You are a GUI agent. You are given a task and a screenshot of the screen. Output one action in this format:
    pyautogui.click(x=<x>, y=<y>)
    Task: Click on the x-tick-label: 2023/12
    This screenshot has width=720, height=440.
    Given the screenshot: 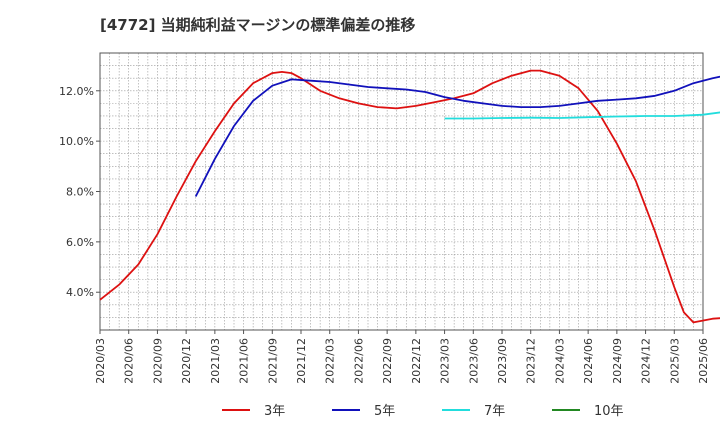 What is the action you would take?
    pyautogui.click(x=531, y=361)
    